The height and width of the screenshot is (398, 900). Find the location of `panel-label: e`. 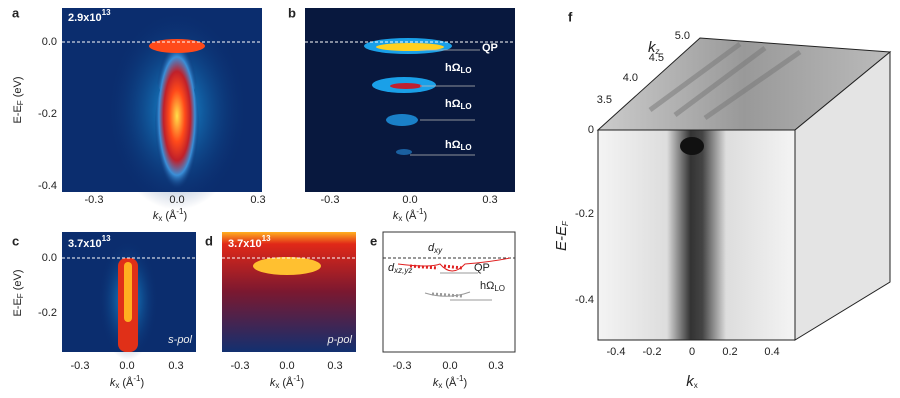

panel-label: e is located at coordinates (373, 240).